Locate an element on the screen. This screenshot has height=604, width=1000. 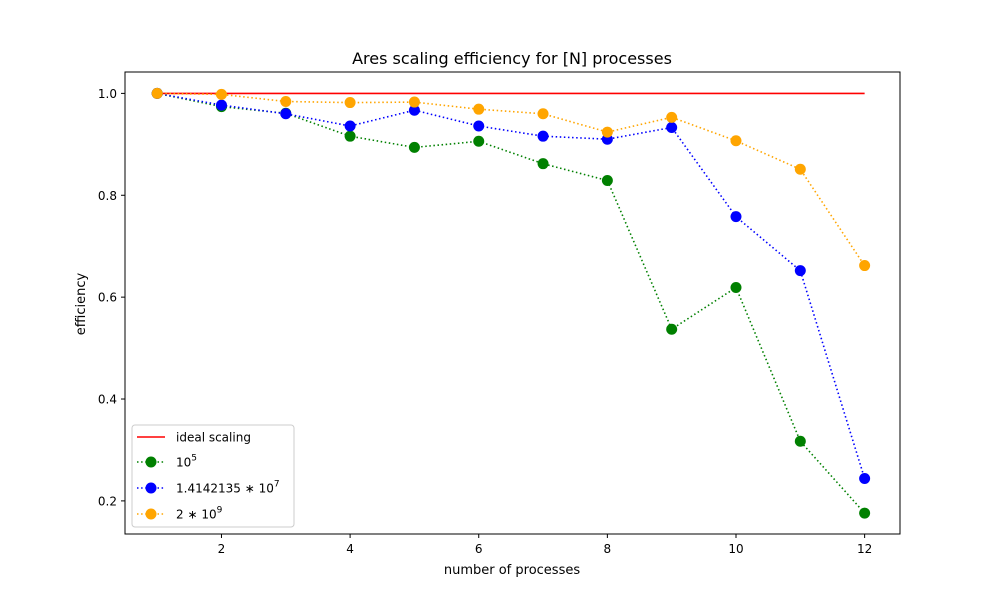
x-tick-label: 2 is located at coordinates (222, 549).